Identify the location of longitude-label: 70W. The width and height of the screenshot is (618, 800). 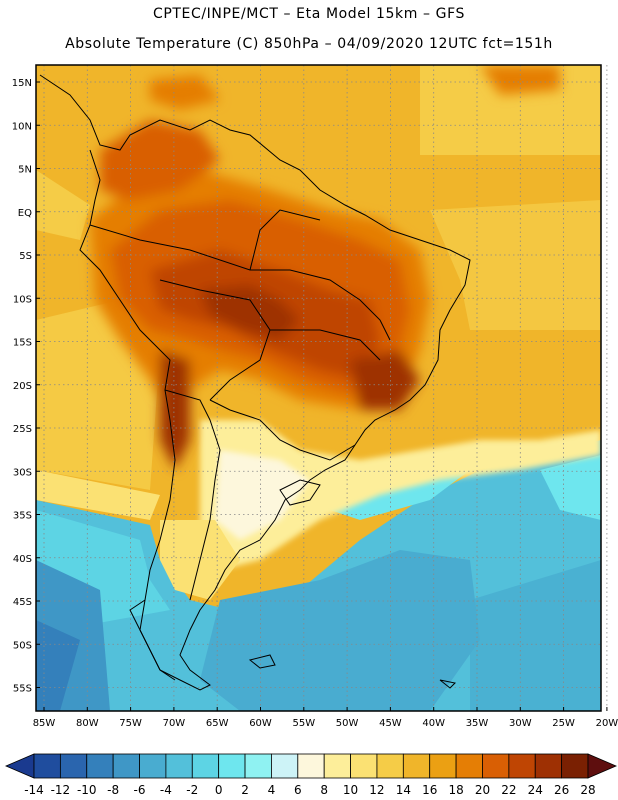
(174, 723).